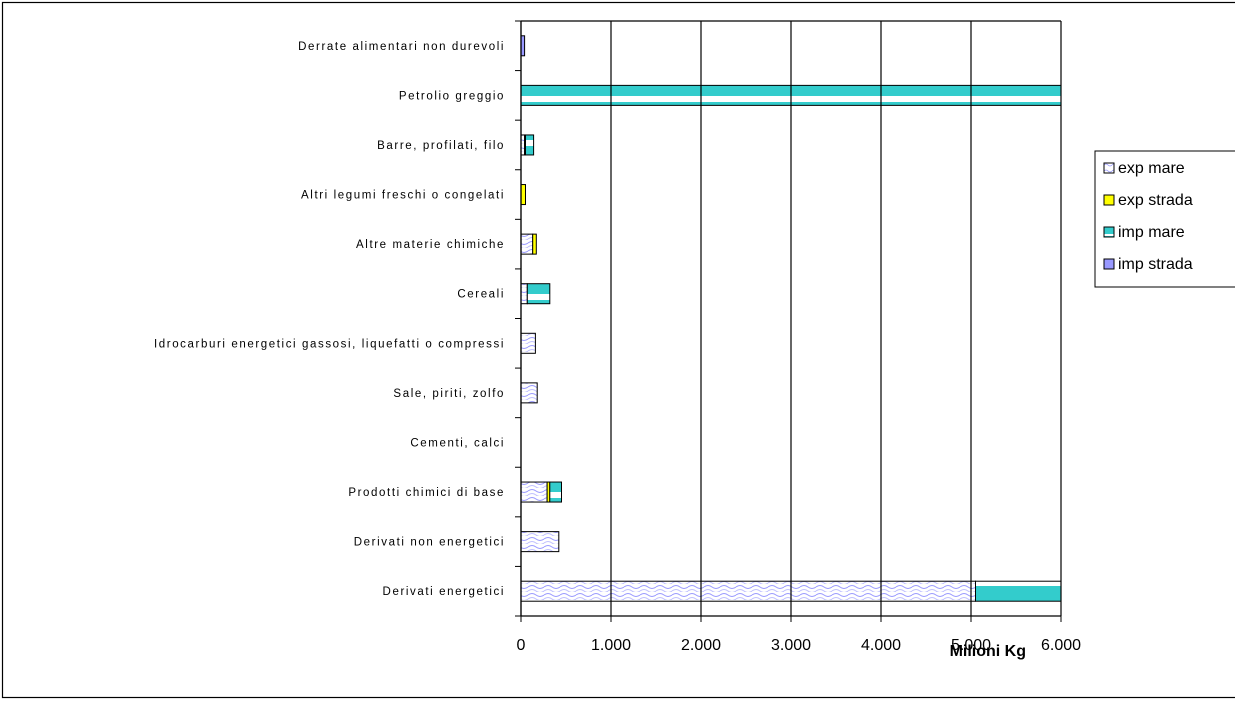 This screenshot has width=1235, height=705. Describe the element at coordinates (988, 651) in the screenshot. I see `x-axis-title: Milioni Kg` at that location.